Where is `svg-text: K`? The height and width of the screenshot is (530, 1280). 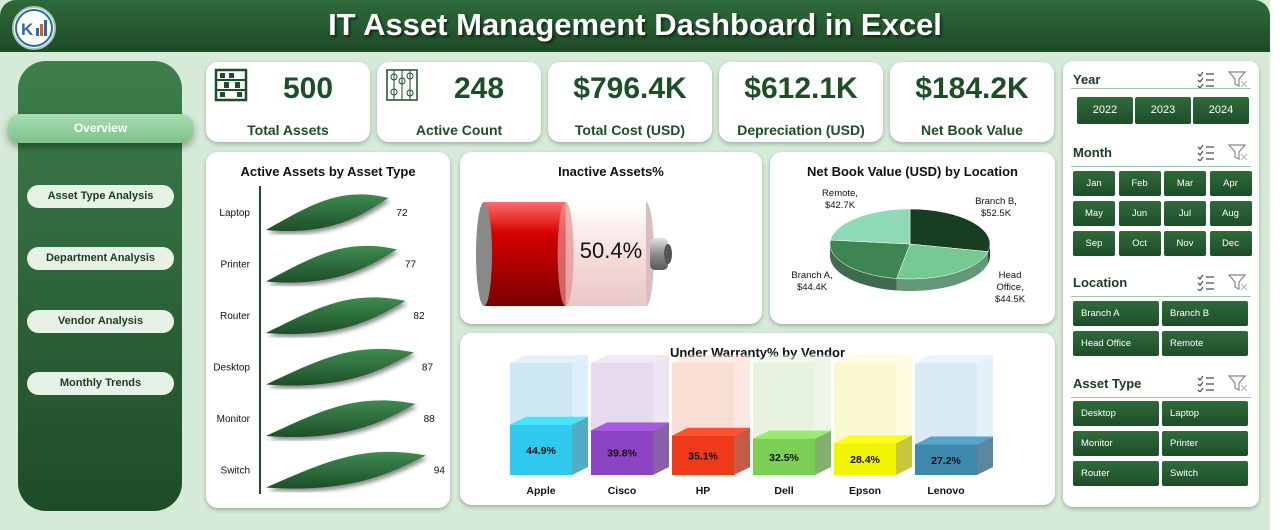
svg-text: K is located at coordinates (27, 29).